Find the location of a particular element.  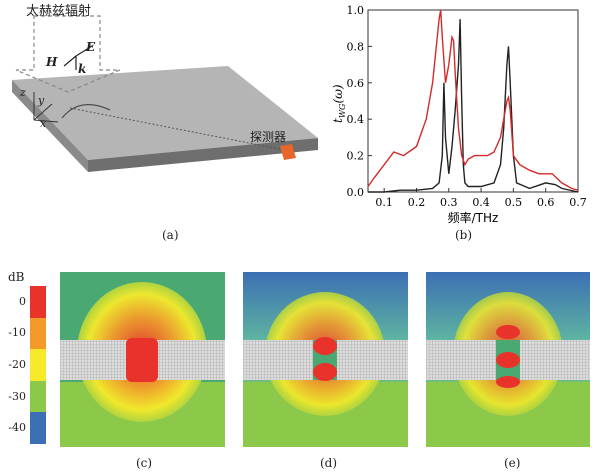

field-vectors is located at coordinates (78, 57).